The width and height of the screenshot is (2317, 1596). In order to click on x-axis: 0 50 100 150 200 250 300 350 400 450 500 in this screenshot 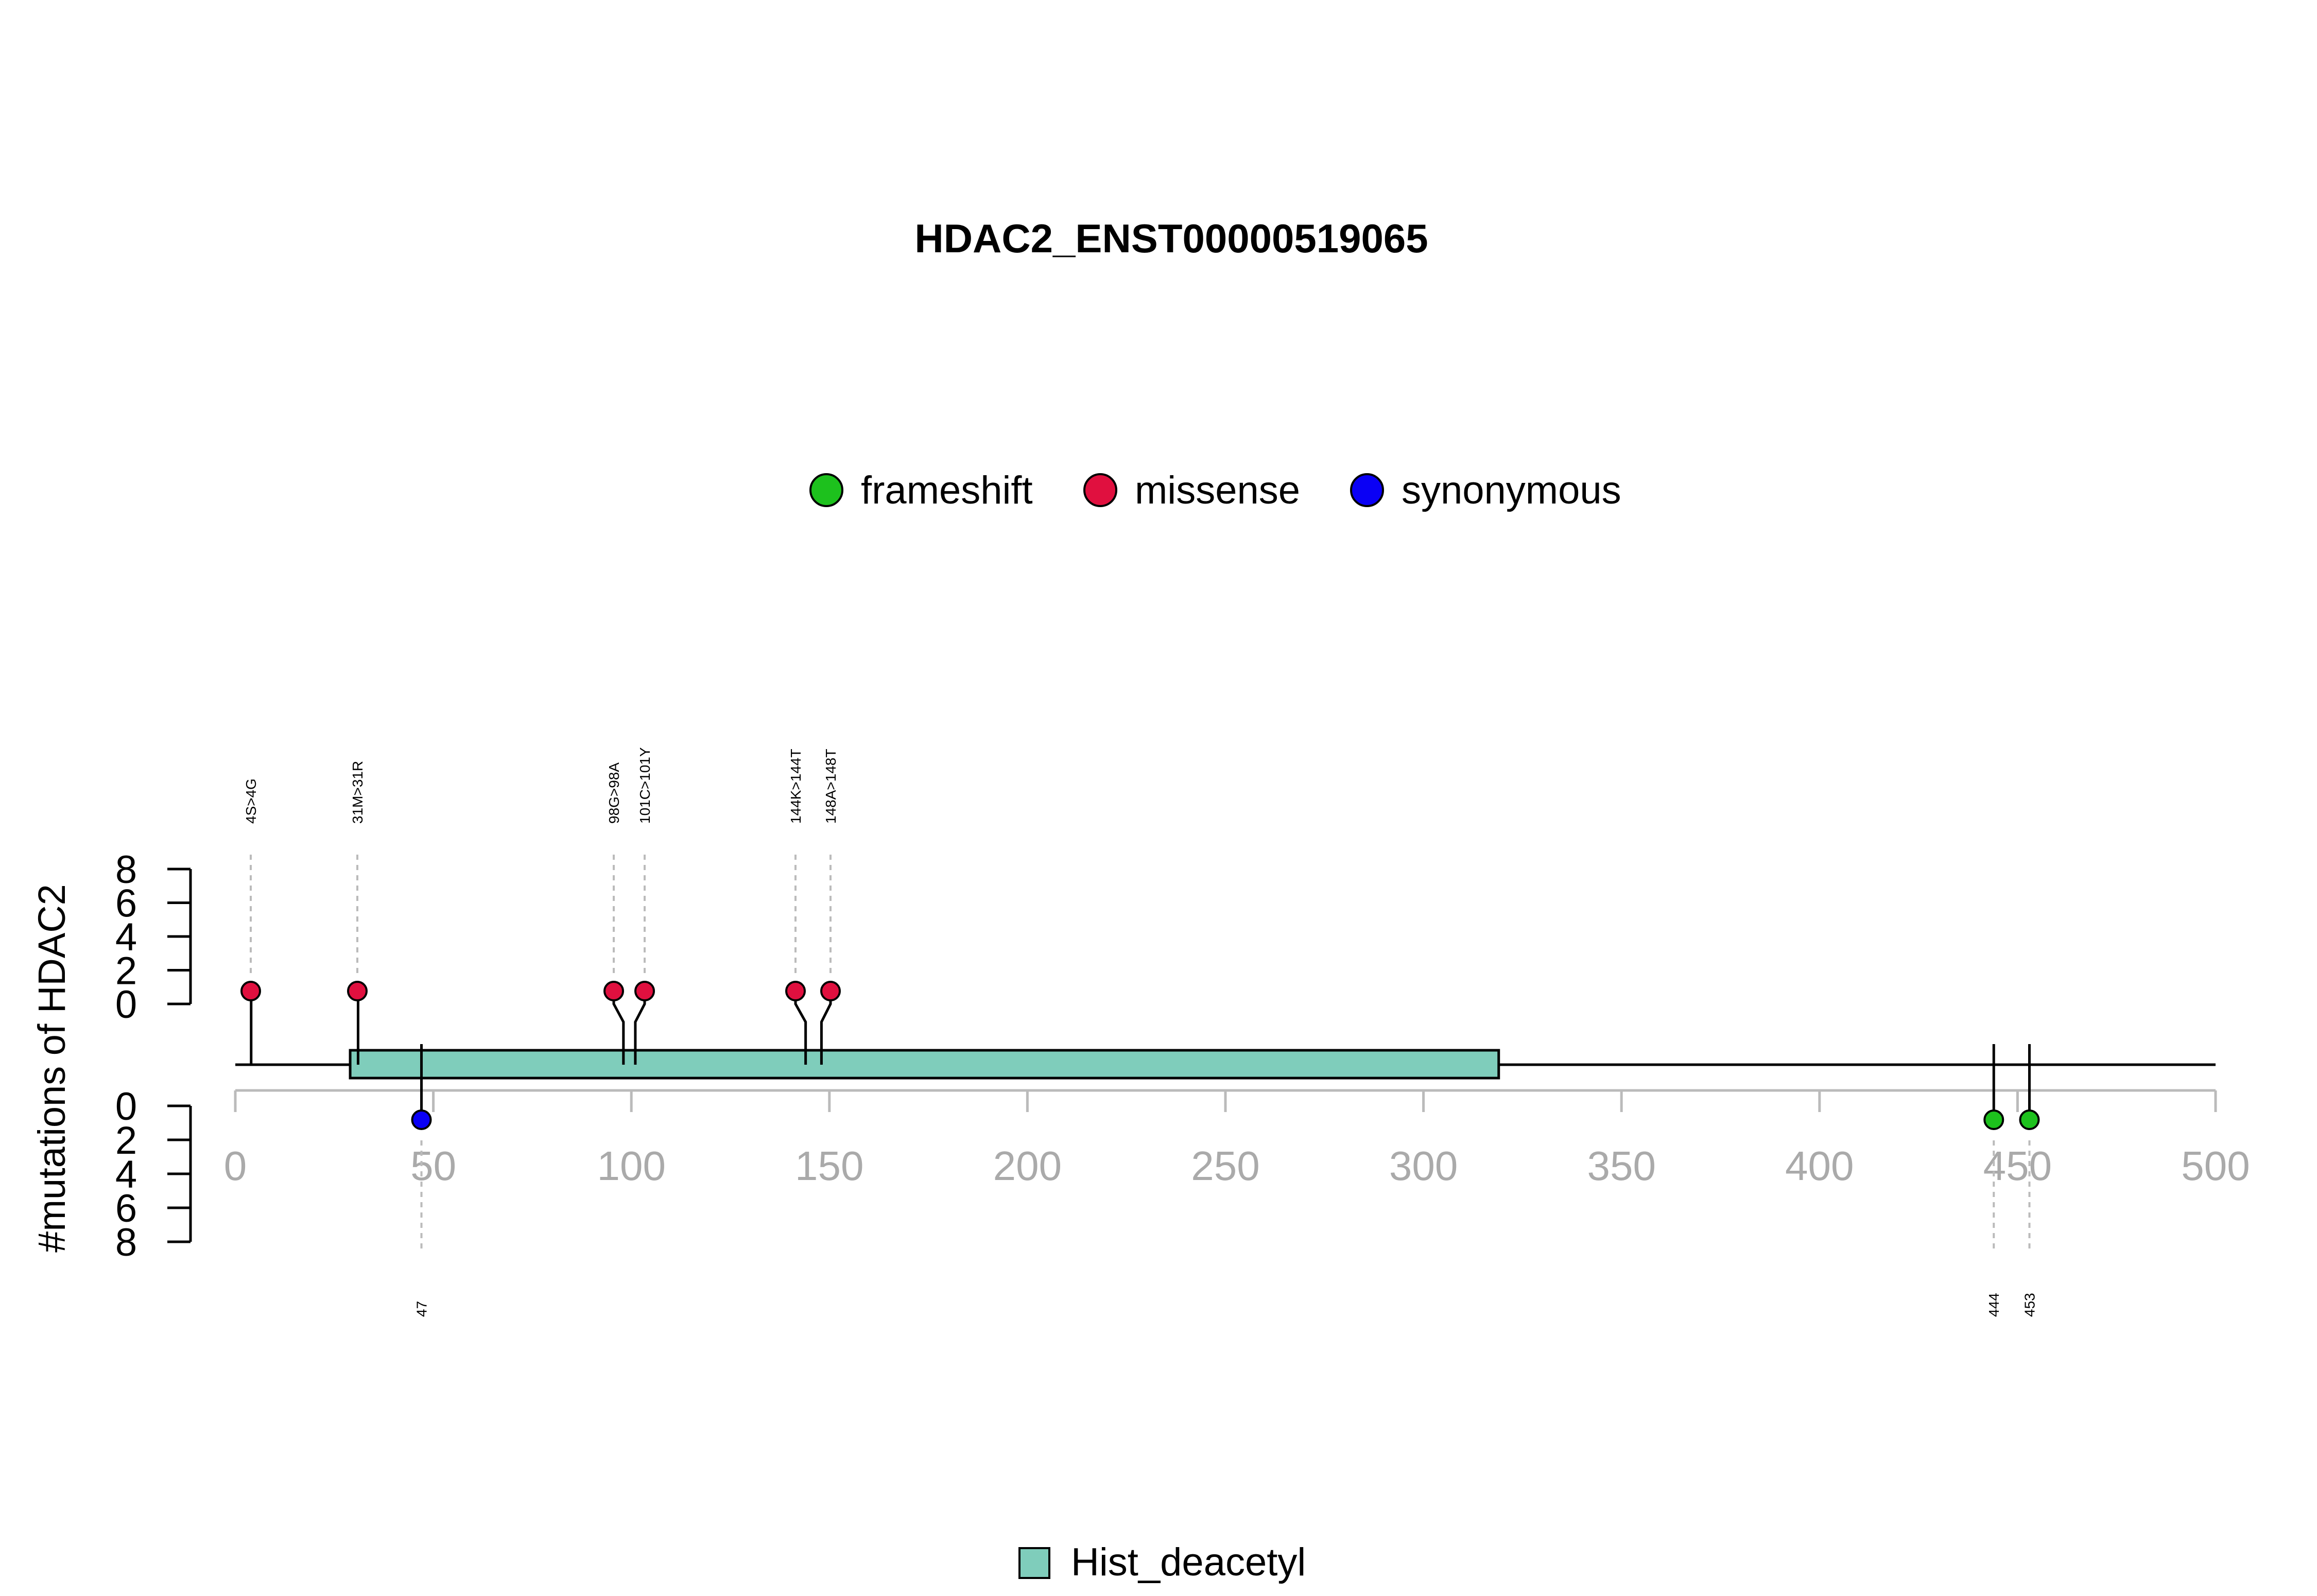, I will do `click(1237, 1139)`.